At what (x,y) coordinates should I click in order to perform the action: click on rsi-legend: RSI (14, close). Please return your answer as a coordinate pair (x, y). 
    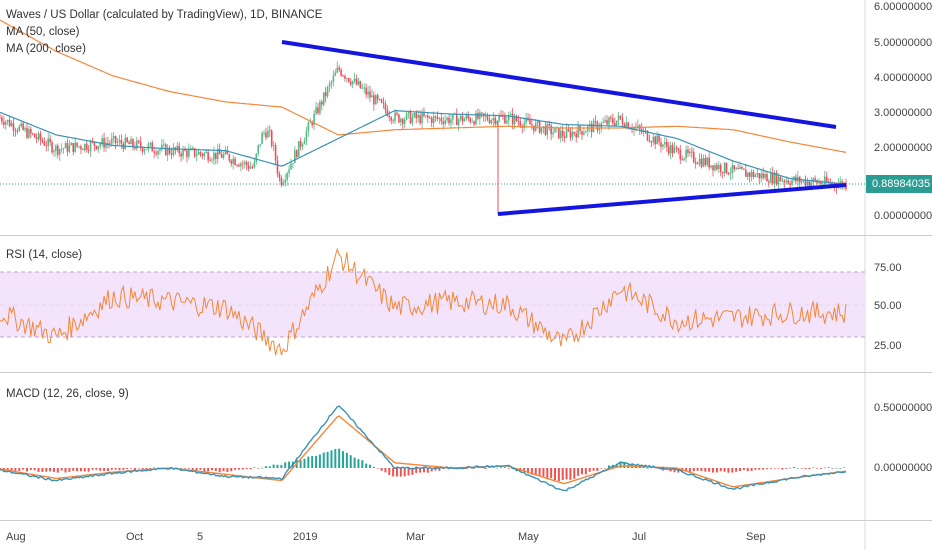
    Looking at the image, I should click on (44, 255).